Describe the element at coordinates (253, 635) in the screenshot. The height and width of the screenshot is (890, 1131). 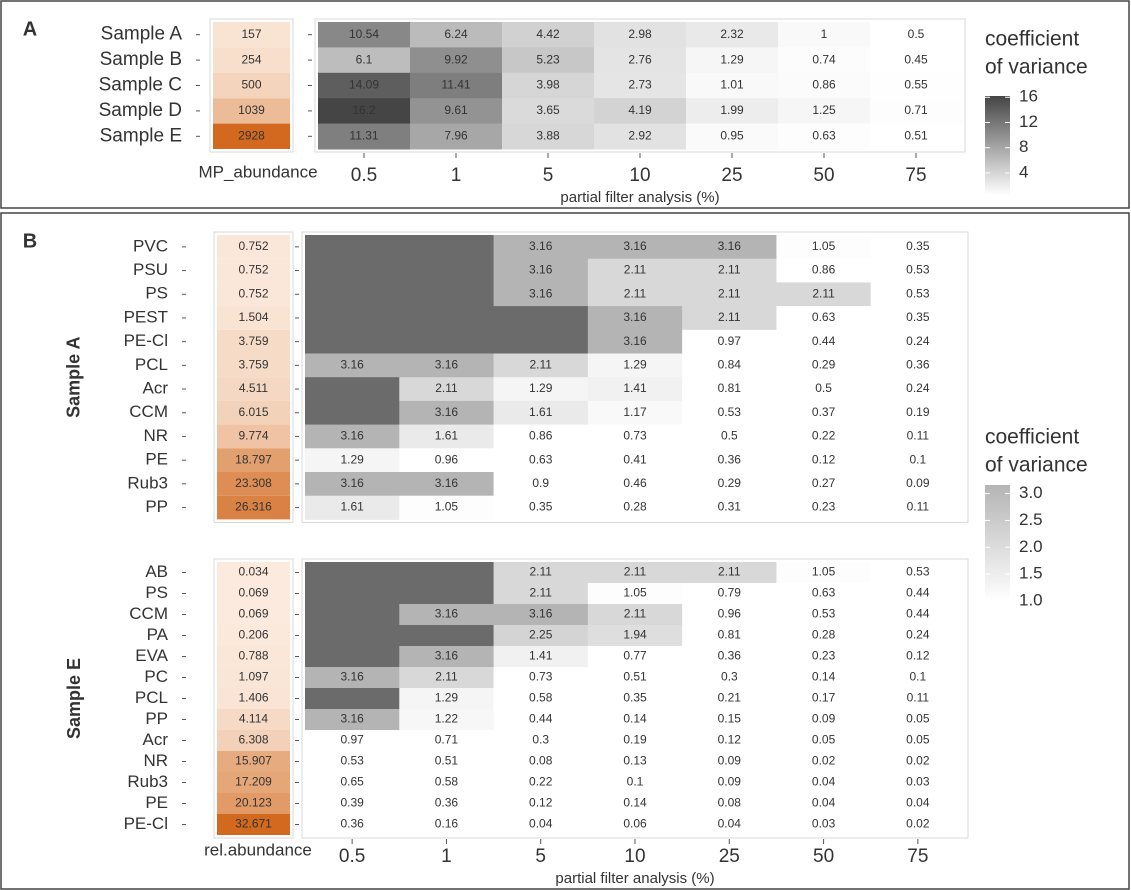
I see `abundance-label: 0.206` at that location.